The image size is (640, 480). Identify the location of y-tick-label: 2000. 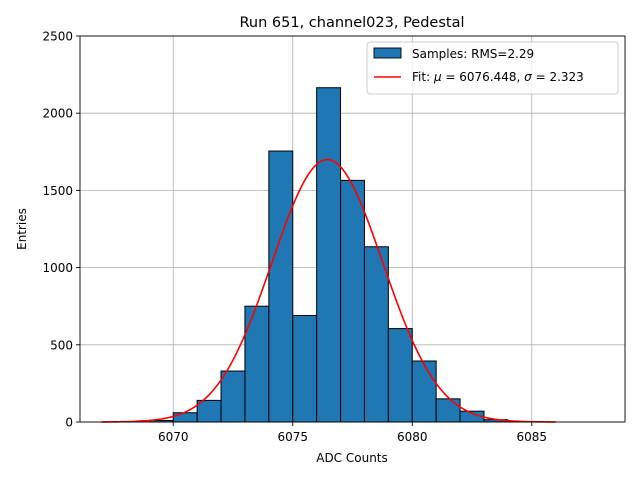
(57, 114).